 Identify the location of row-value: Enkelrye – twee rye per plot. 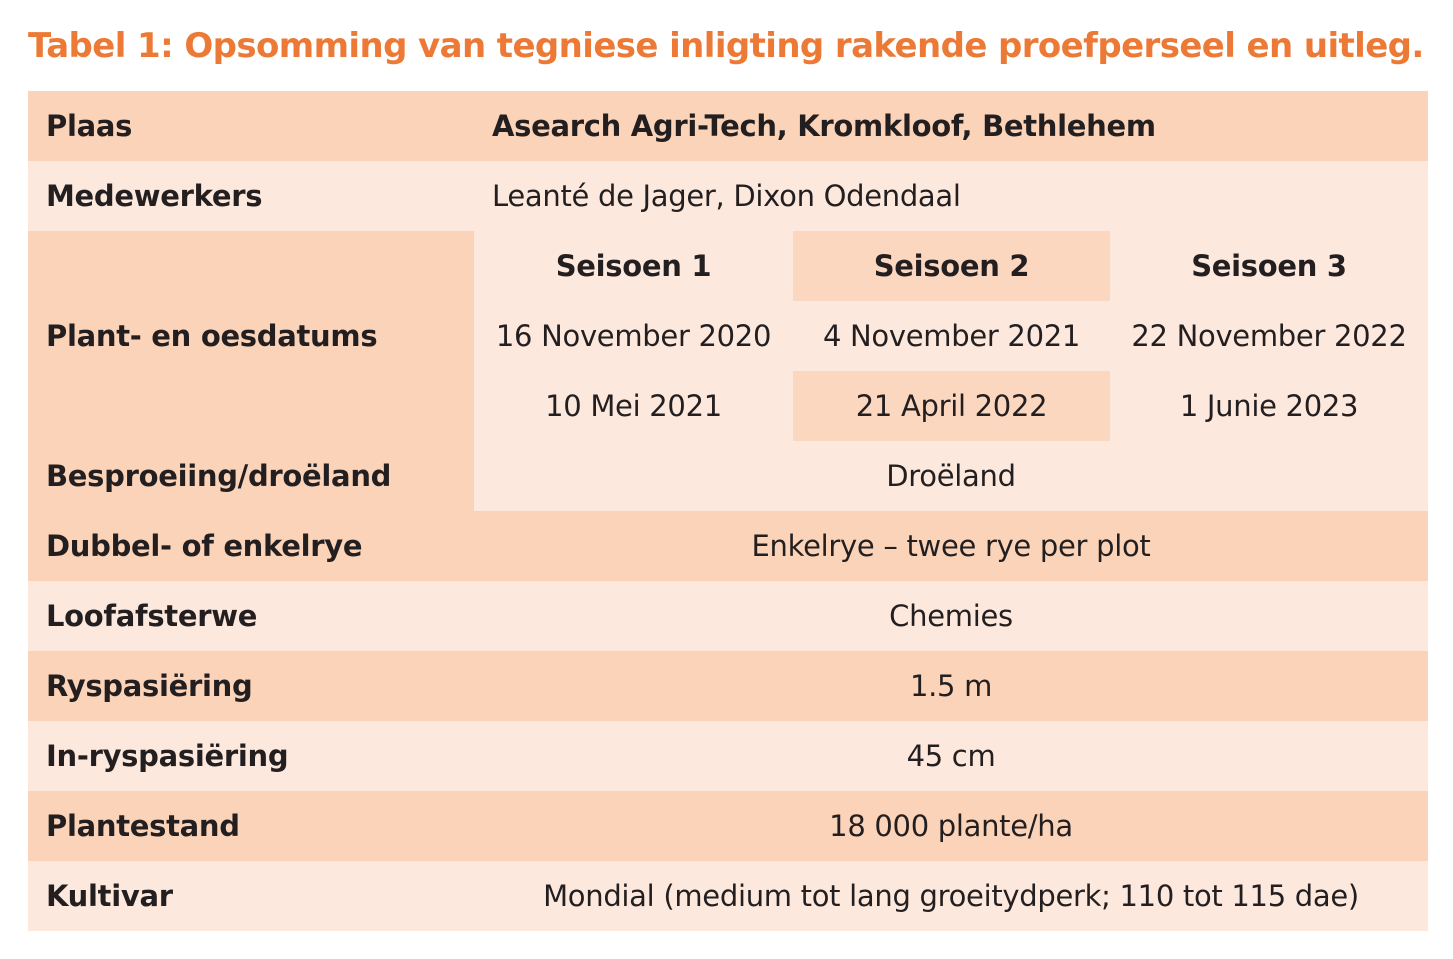
(951, 546).